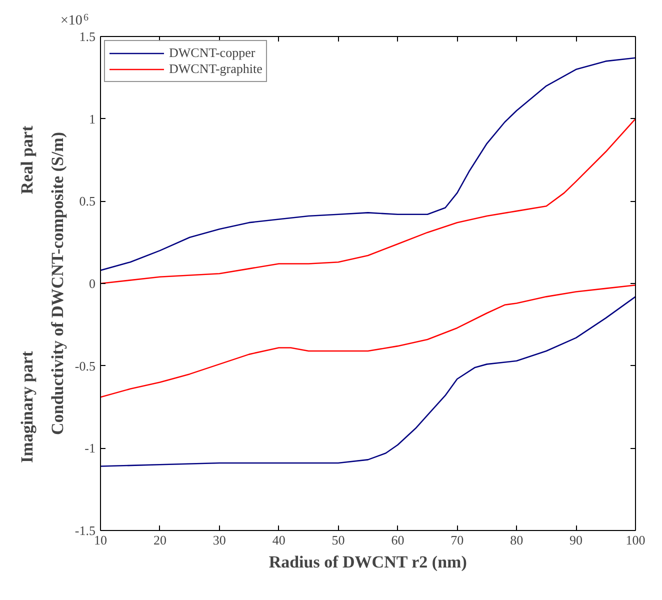  Describe the element at coordinates (279, 540) in the screenshot. I see `x-tick-label: 40` at that location.